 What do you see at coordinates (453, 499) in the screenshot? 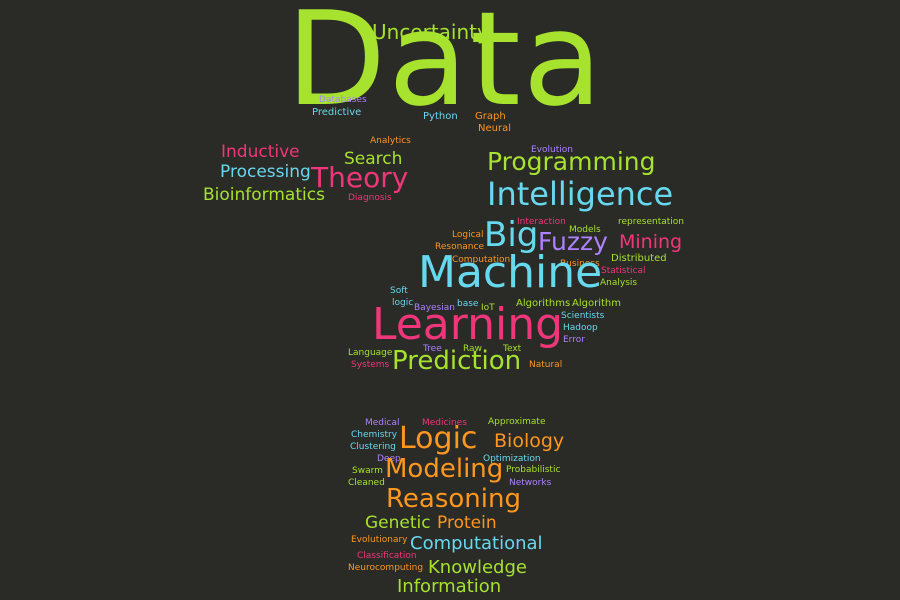
I see `word-reasoning: Reasoning` at bounding box center [453, 499].